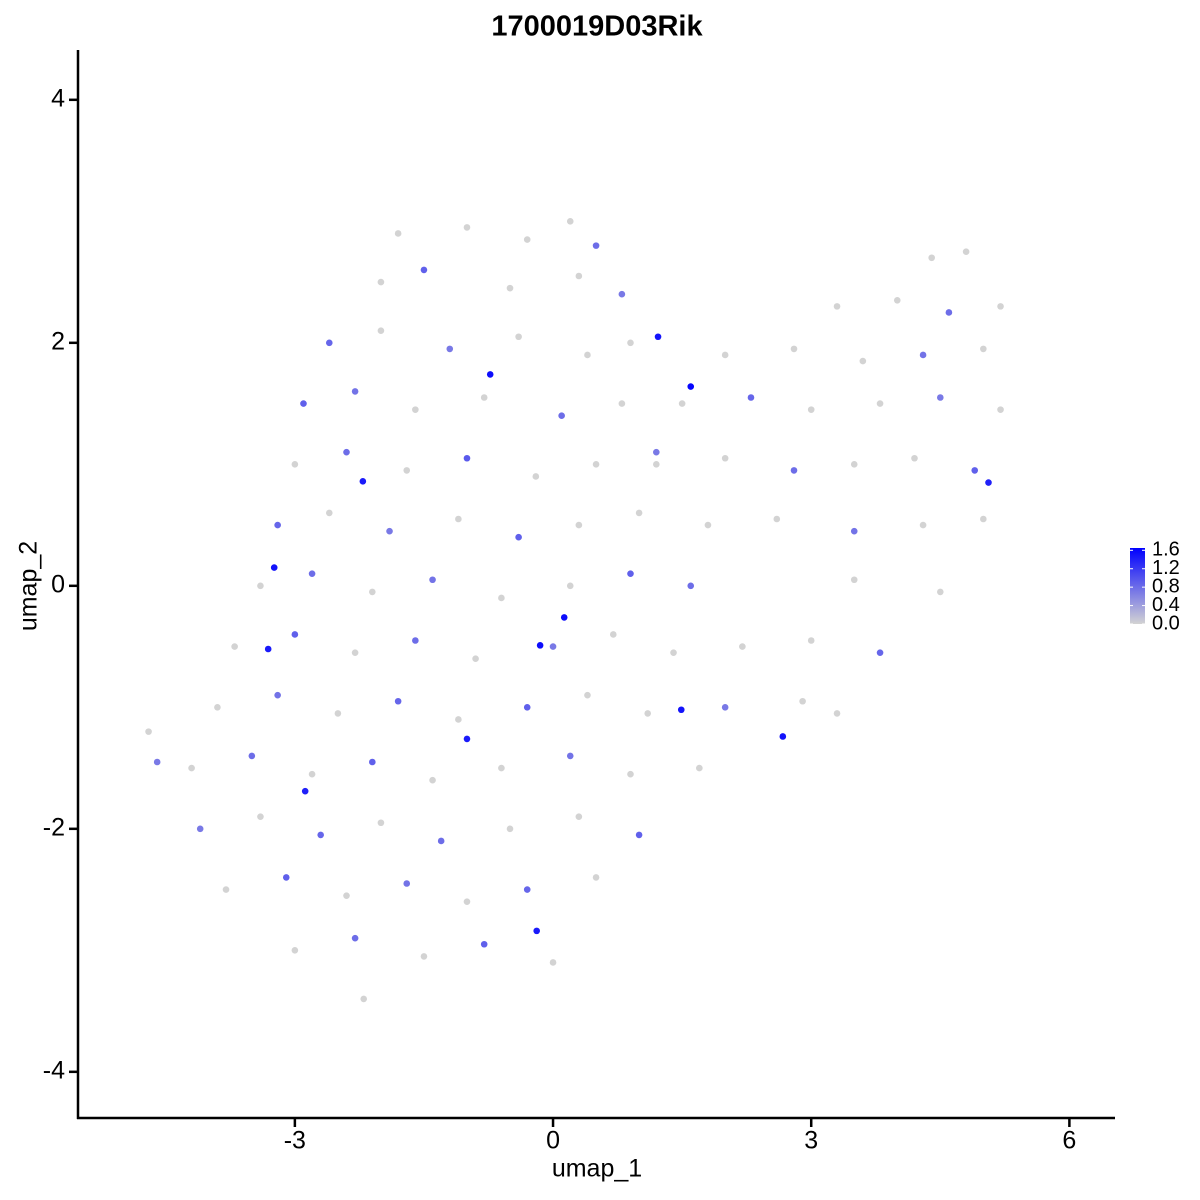 The width and height of the screenshot is (1200, 1200). Describe the element at coordinates (29, 586) in the screenshot. I see `y-axis-label: umap_2` at that location.